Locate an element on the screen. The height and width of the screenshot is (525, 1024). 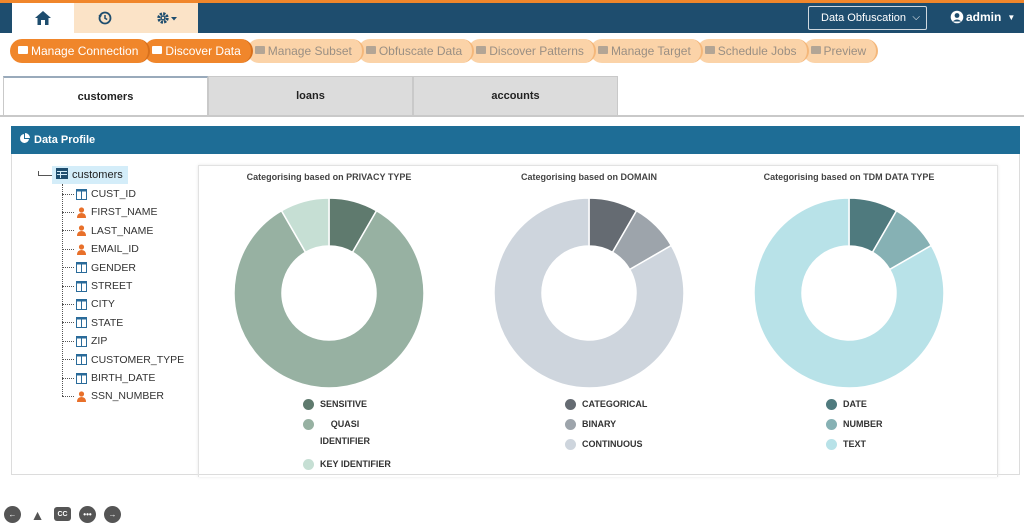
user-menu: admin ▼ is located at coordinates (982, 17).